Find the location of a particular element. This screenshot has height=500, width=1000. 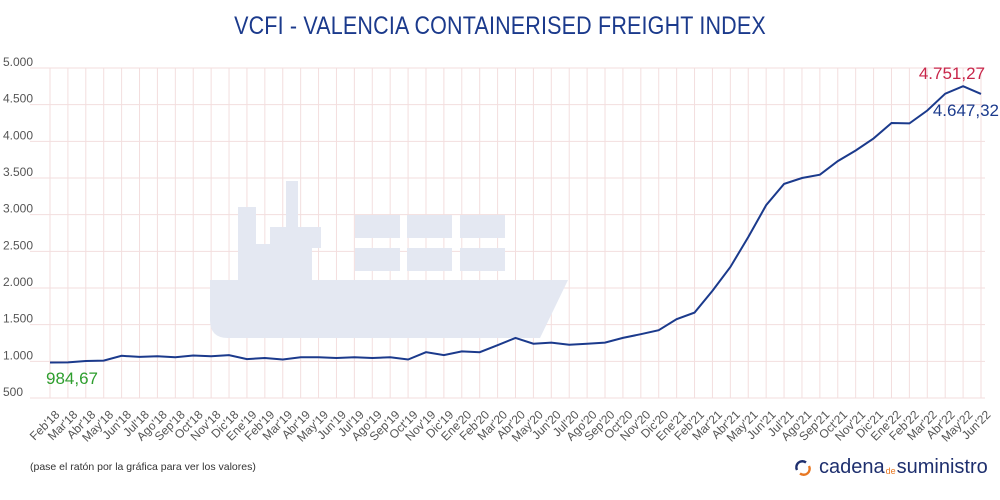

y-tick-label: 2.000 is located at coordinates (18, 282).